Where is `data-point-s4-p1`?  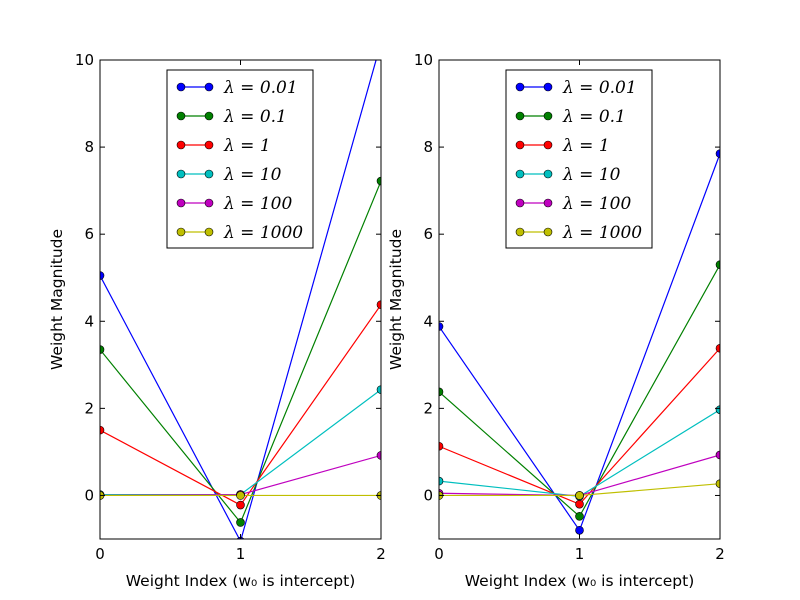
data-point-s4-p1 is located at coordinates (441, 481).